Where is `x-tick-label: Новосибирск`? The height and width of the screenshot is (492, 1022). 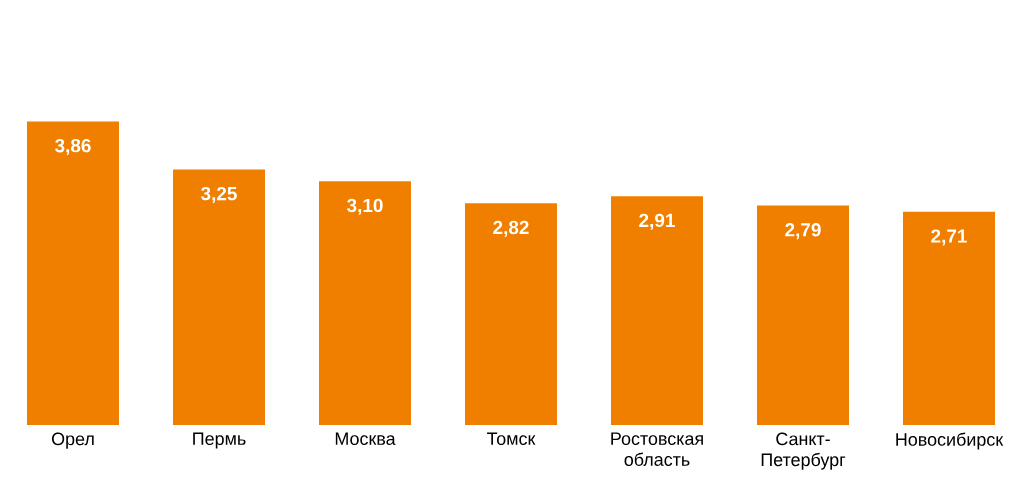
x-tick-label: Новосибирск is located at coordinates (950, 441).